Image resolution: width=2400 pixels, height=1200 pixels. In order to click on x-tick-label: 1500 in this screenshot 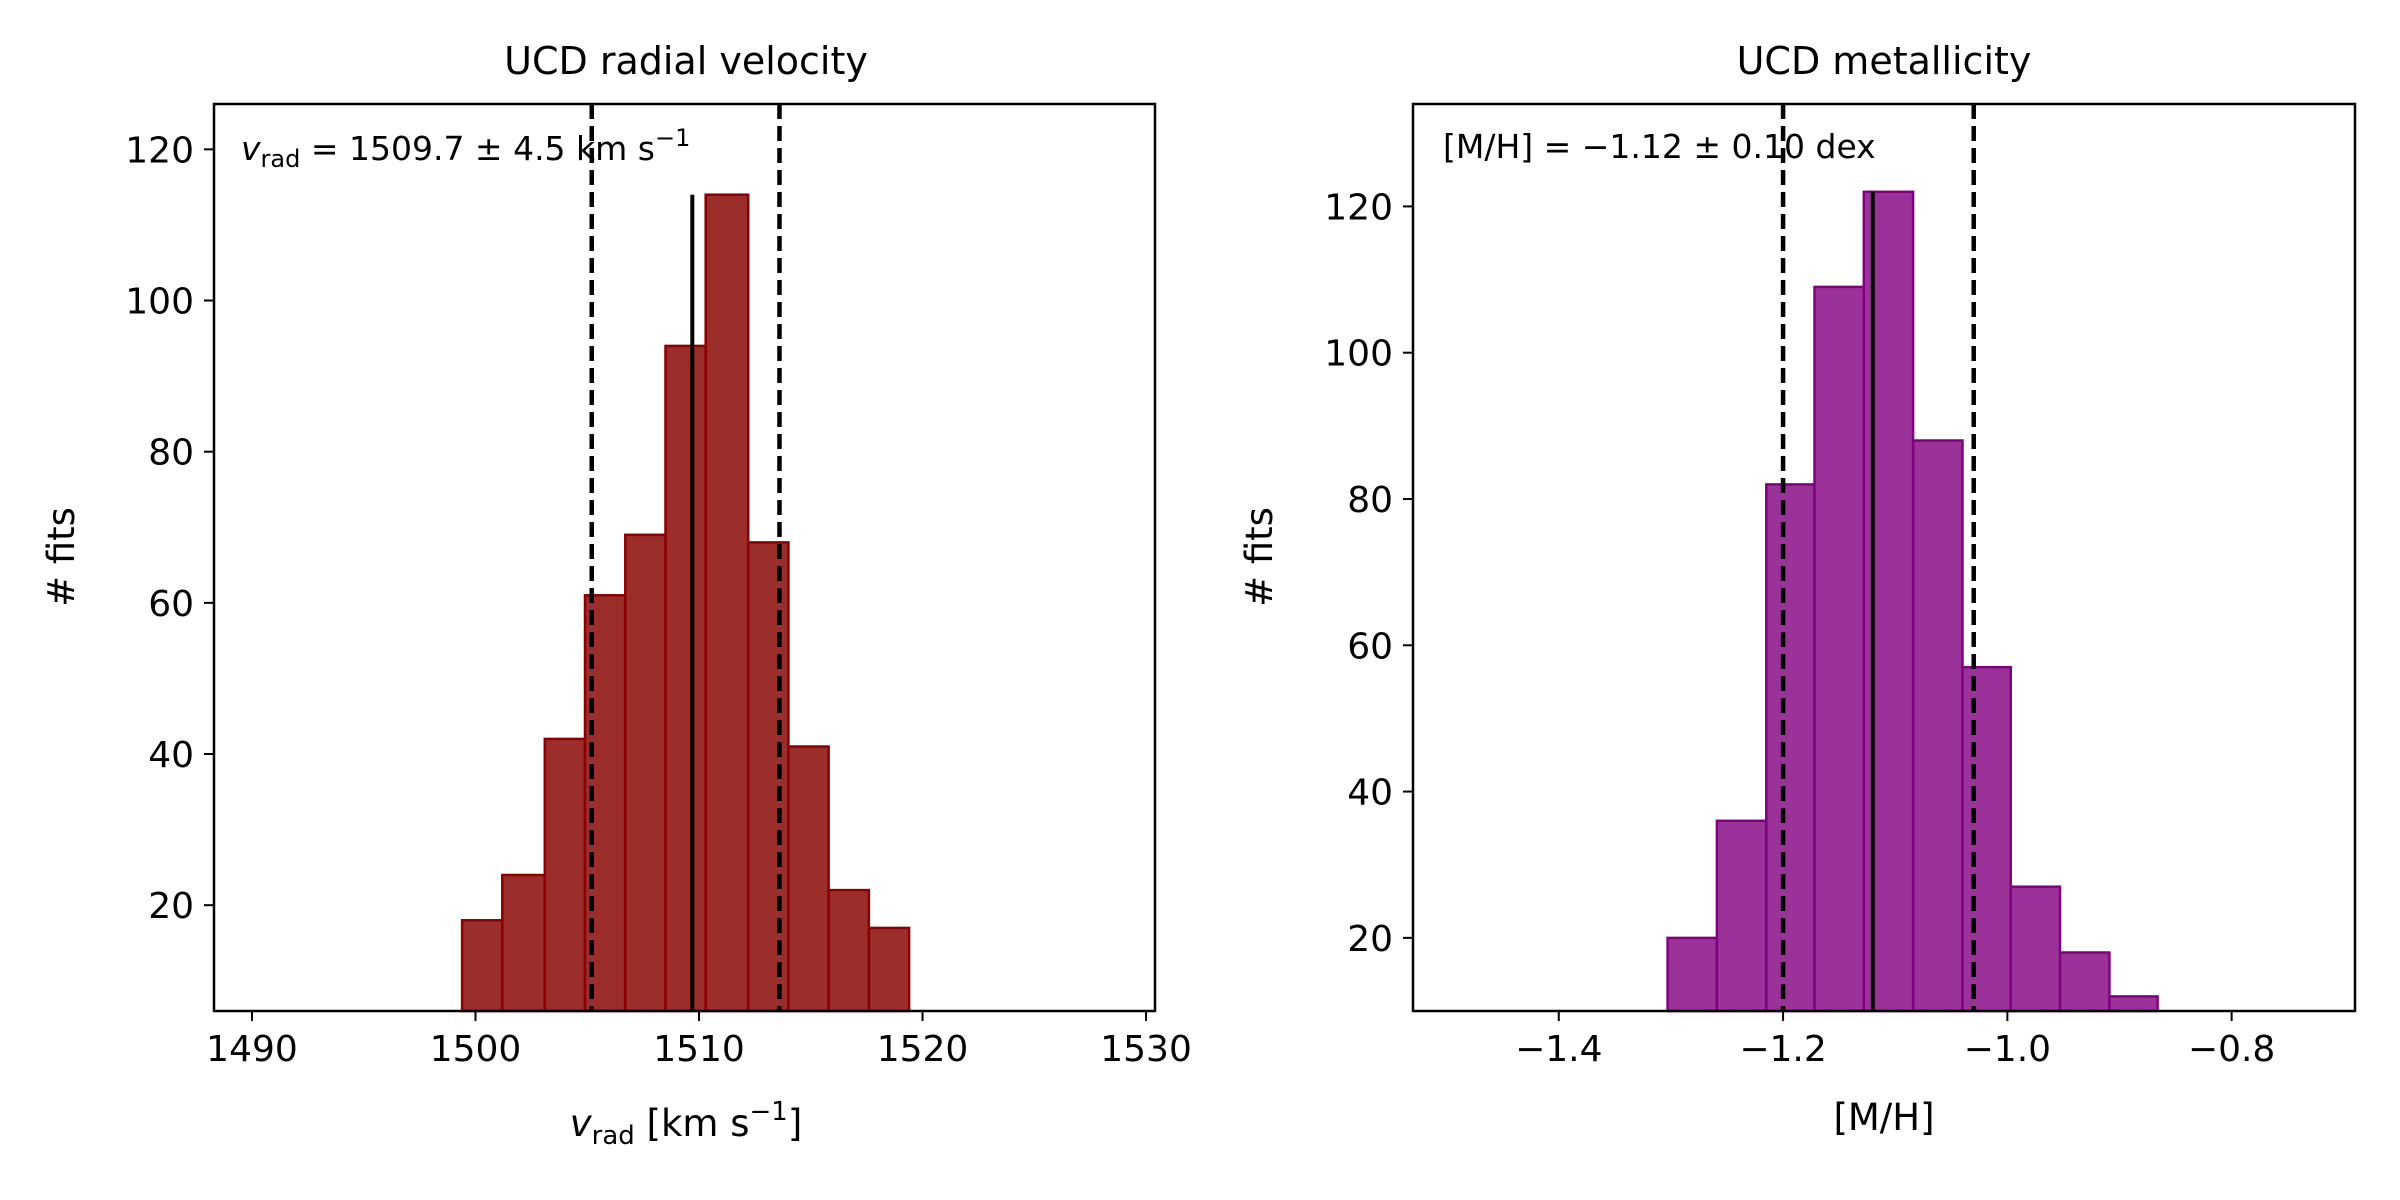, I will do `click(476, 1049)`.